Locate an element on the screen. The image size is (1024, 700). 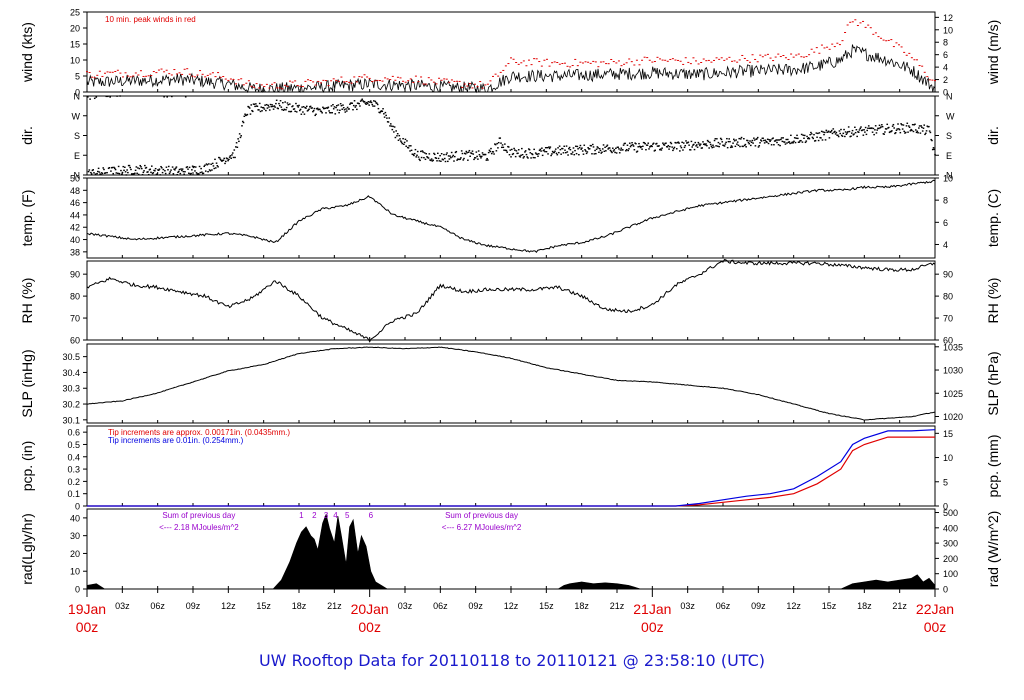
rad-tick-label-left: 40 is located at coordinates (75, 518).